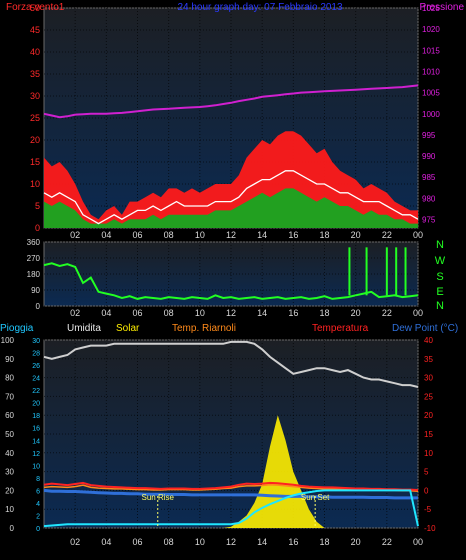 The height and width of the screenshot is (560, 466). I want to click on sunrise-label: Sun Rise, so click(158, 497).